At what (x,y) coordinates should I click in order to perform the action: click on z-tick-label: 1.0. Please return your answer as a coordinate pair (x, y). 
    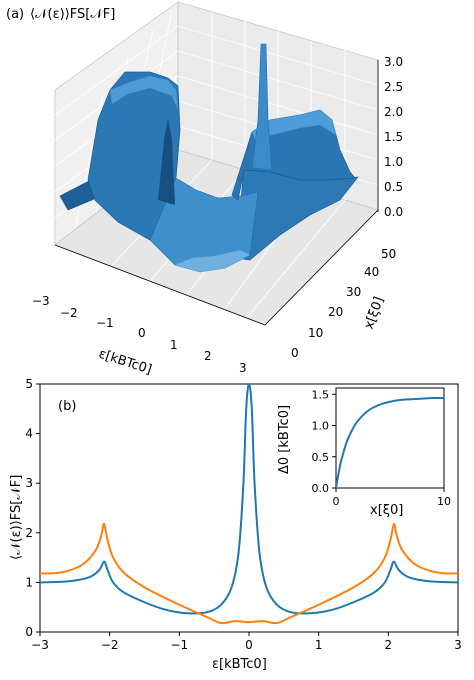
    Looking at the image, I should click on (393, 162).